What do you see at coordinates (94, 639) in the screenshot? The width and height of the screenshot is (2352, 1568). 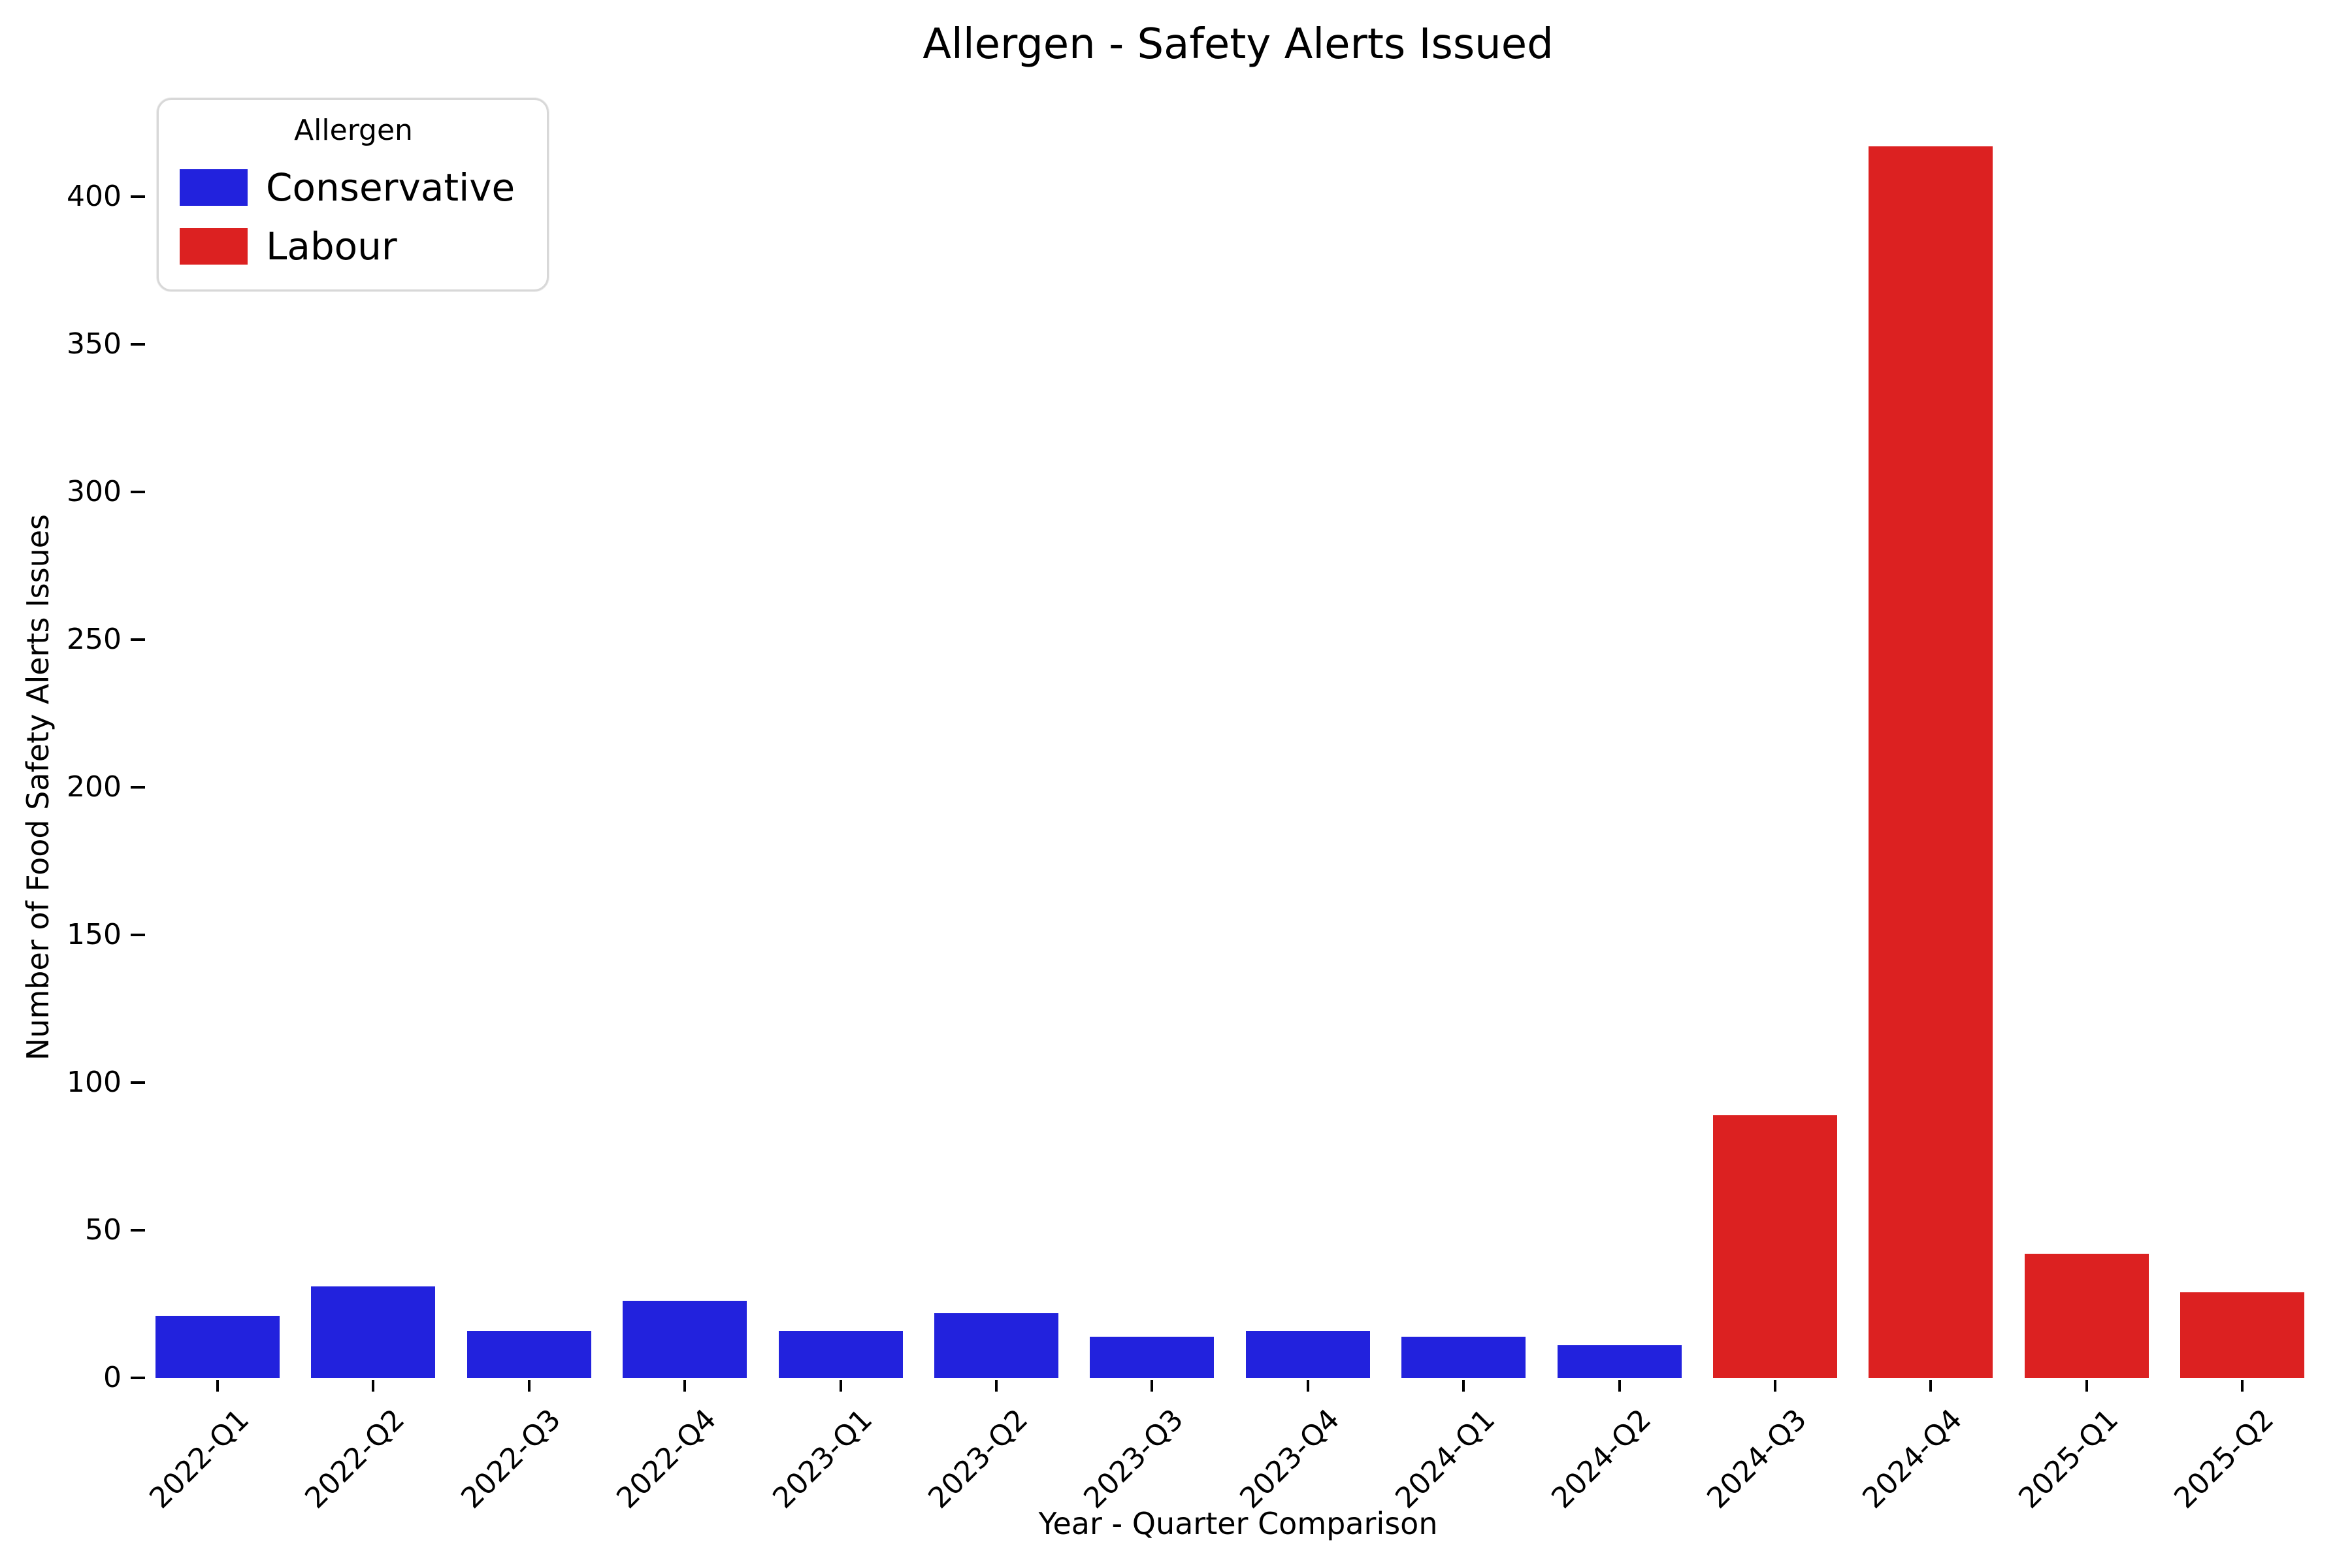 I see `y-tick-label: 250` at bounding box center [94, 639].